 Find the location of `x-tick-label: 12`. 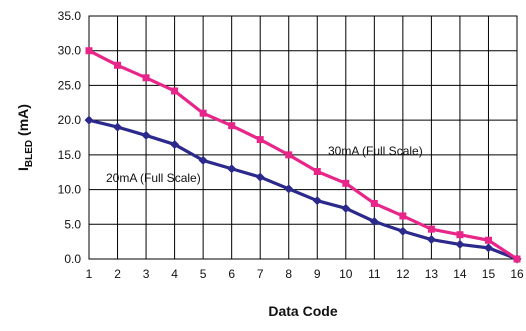

x-tick-label: 12 is located at coordinates (403, 274).